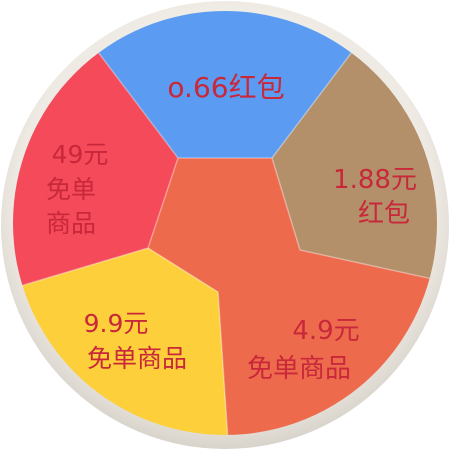  What do you see at coordinates (80, 154) in the screenshot?
I see `label-line: 49元` at bounding box center [80, 154].